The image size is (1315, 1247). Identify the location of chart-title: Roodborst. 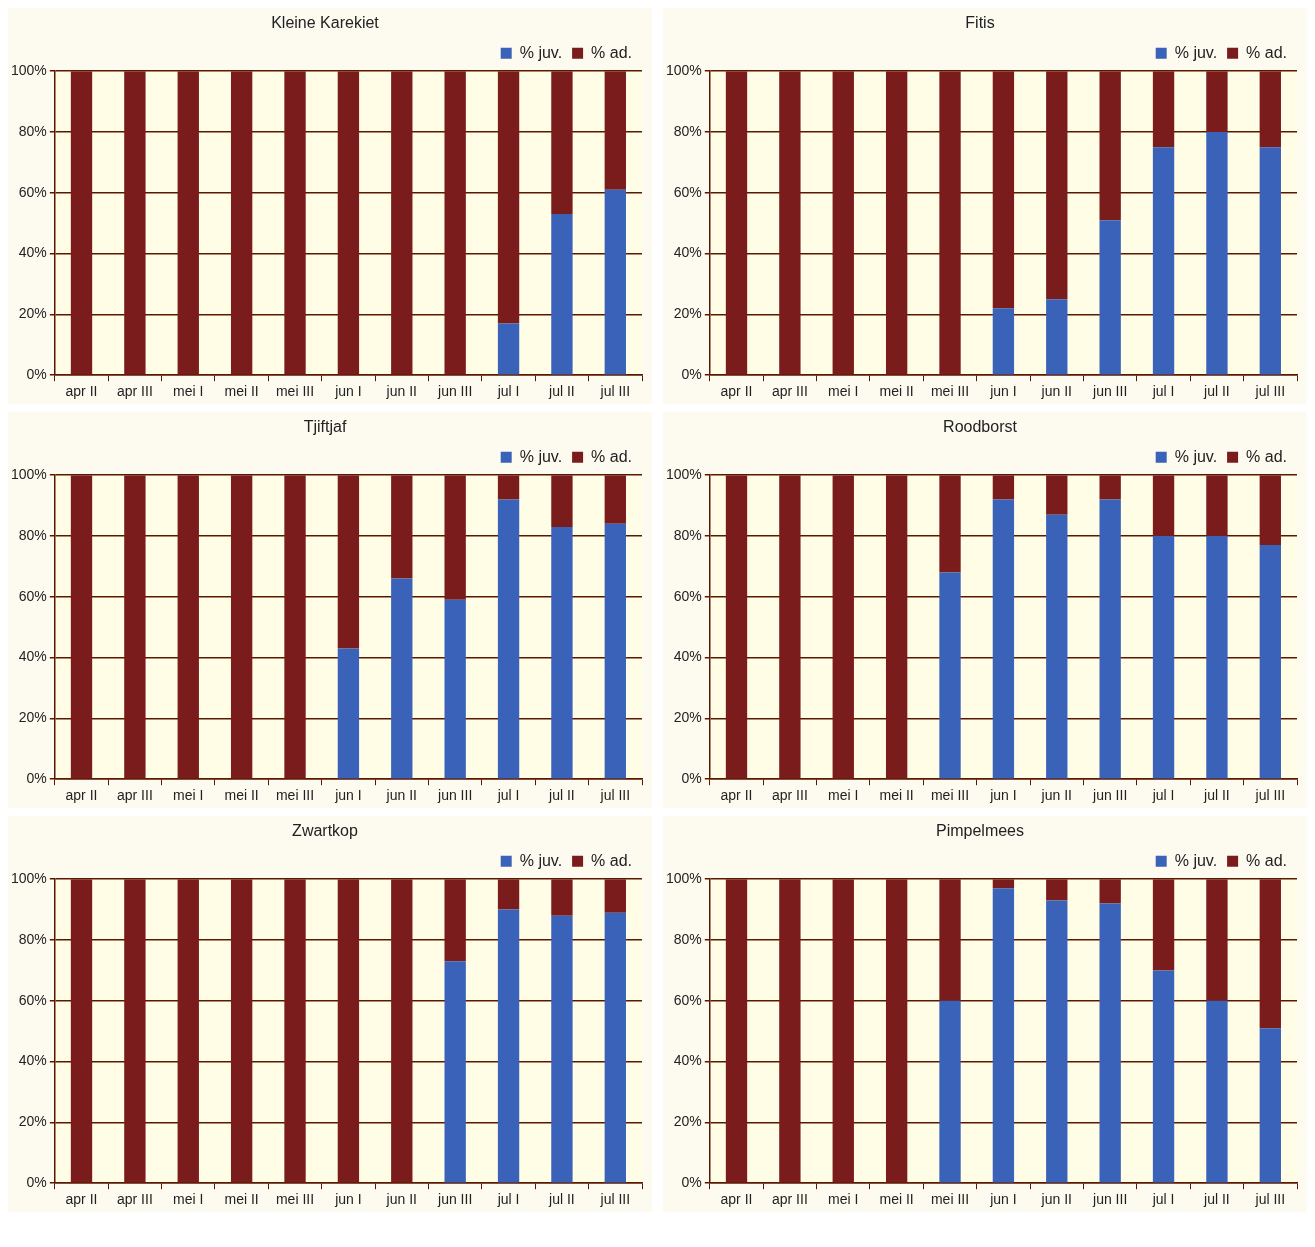
(980, 427).